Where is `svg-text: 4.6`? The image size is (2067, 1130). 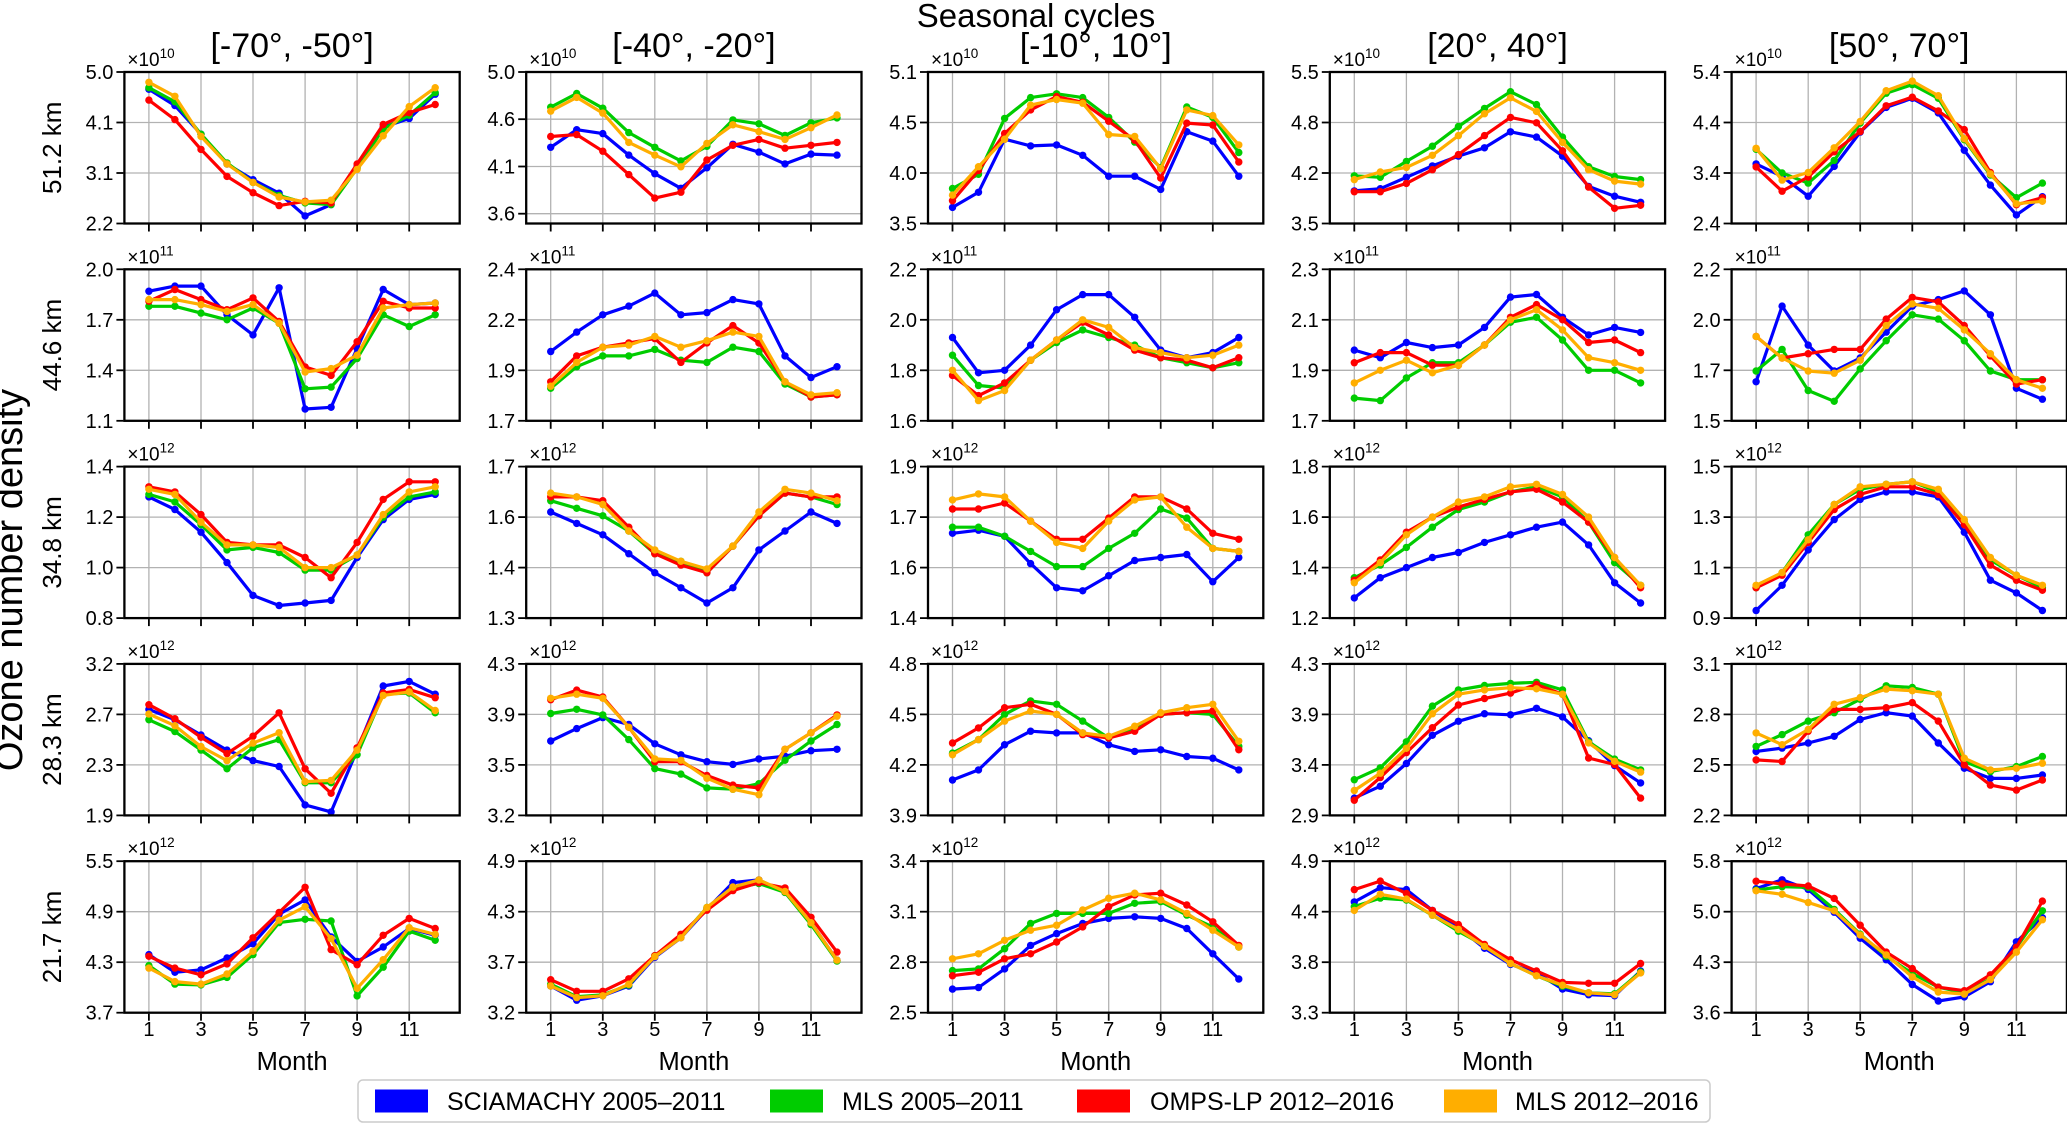 svg-text: 4.6 is located at coordinates (501, 120).